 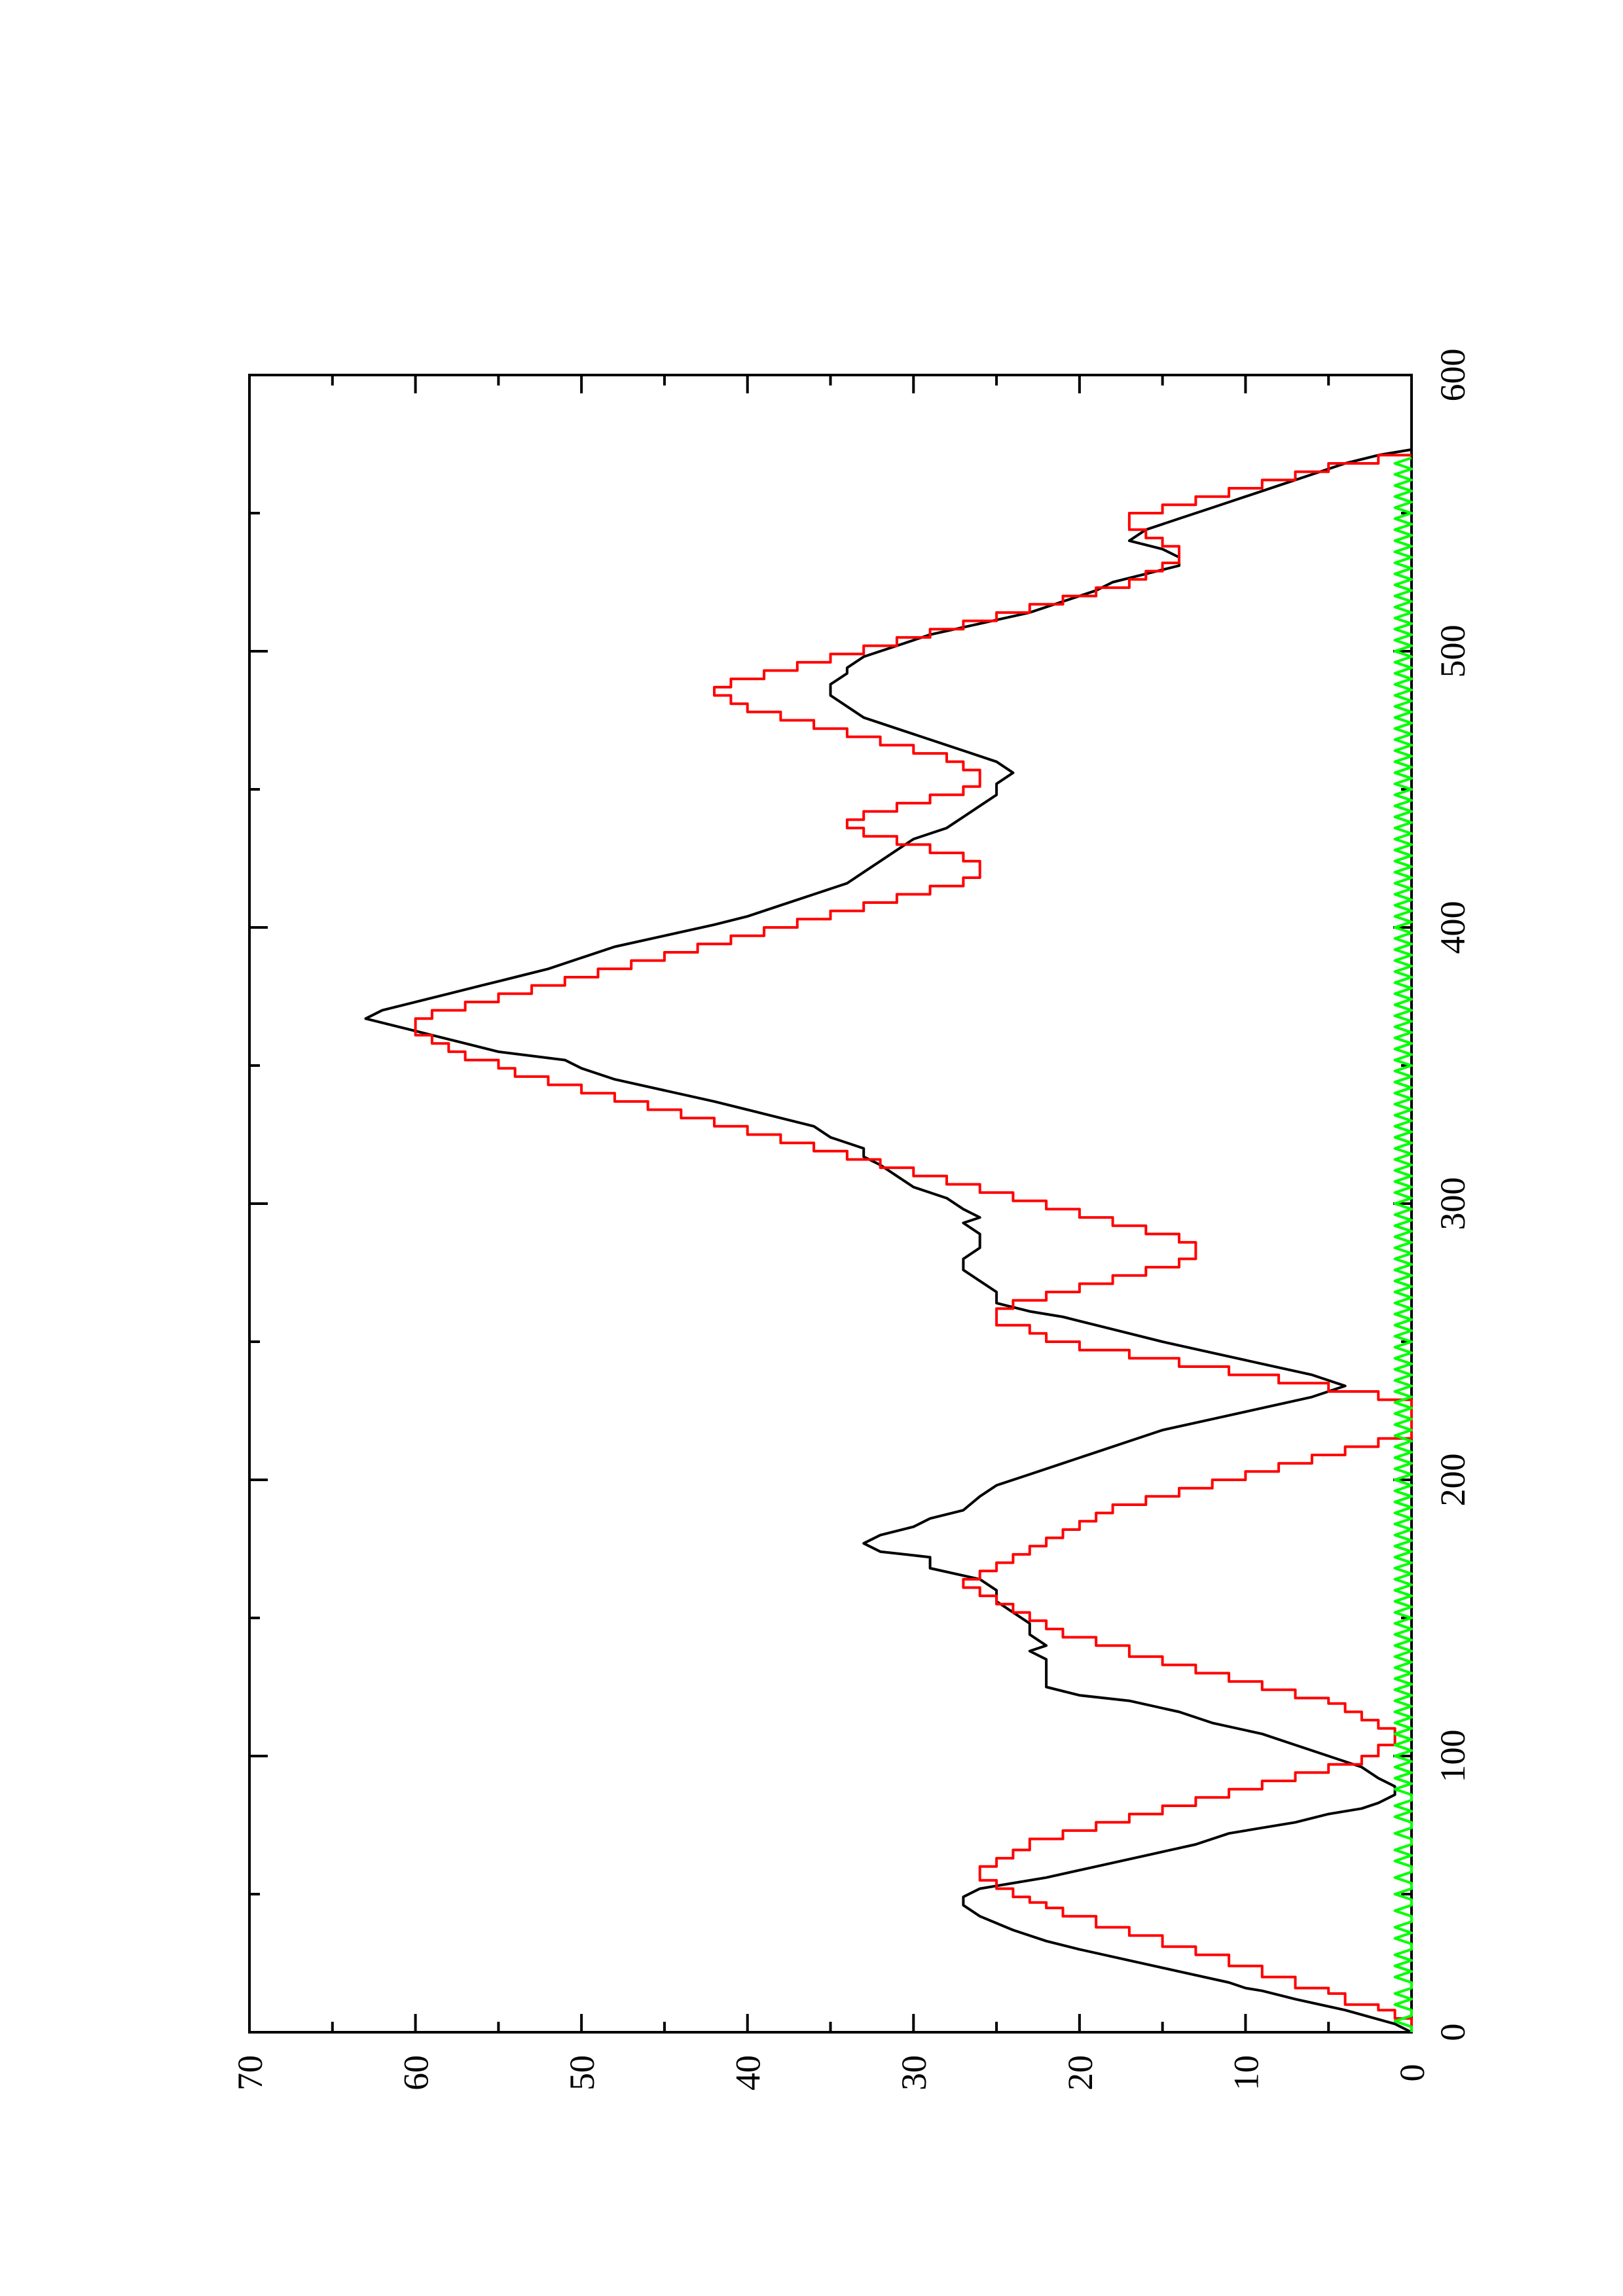 What do you see at coordinates (748, 2072) in the screenshot?
I see `y-tick-label: 40` at bounding box center [748, 2072].